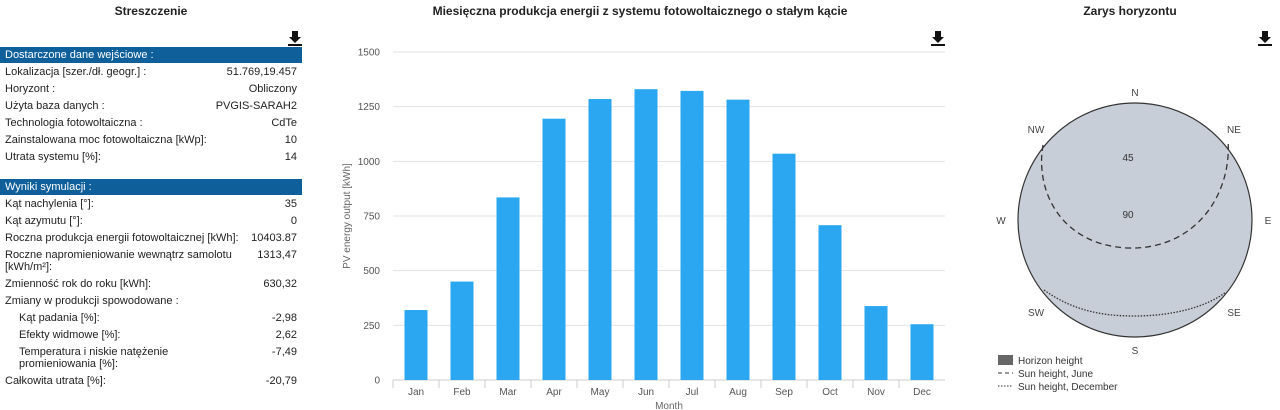  What do you see at coordinates (151, 220) in the screenshot?
I see `summary-row: Kąt azymutu [°]: 0` at bounding box center [151, 220].